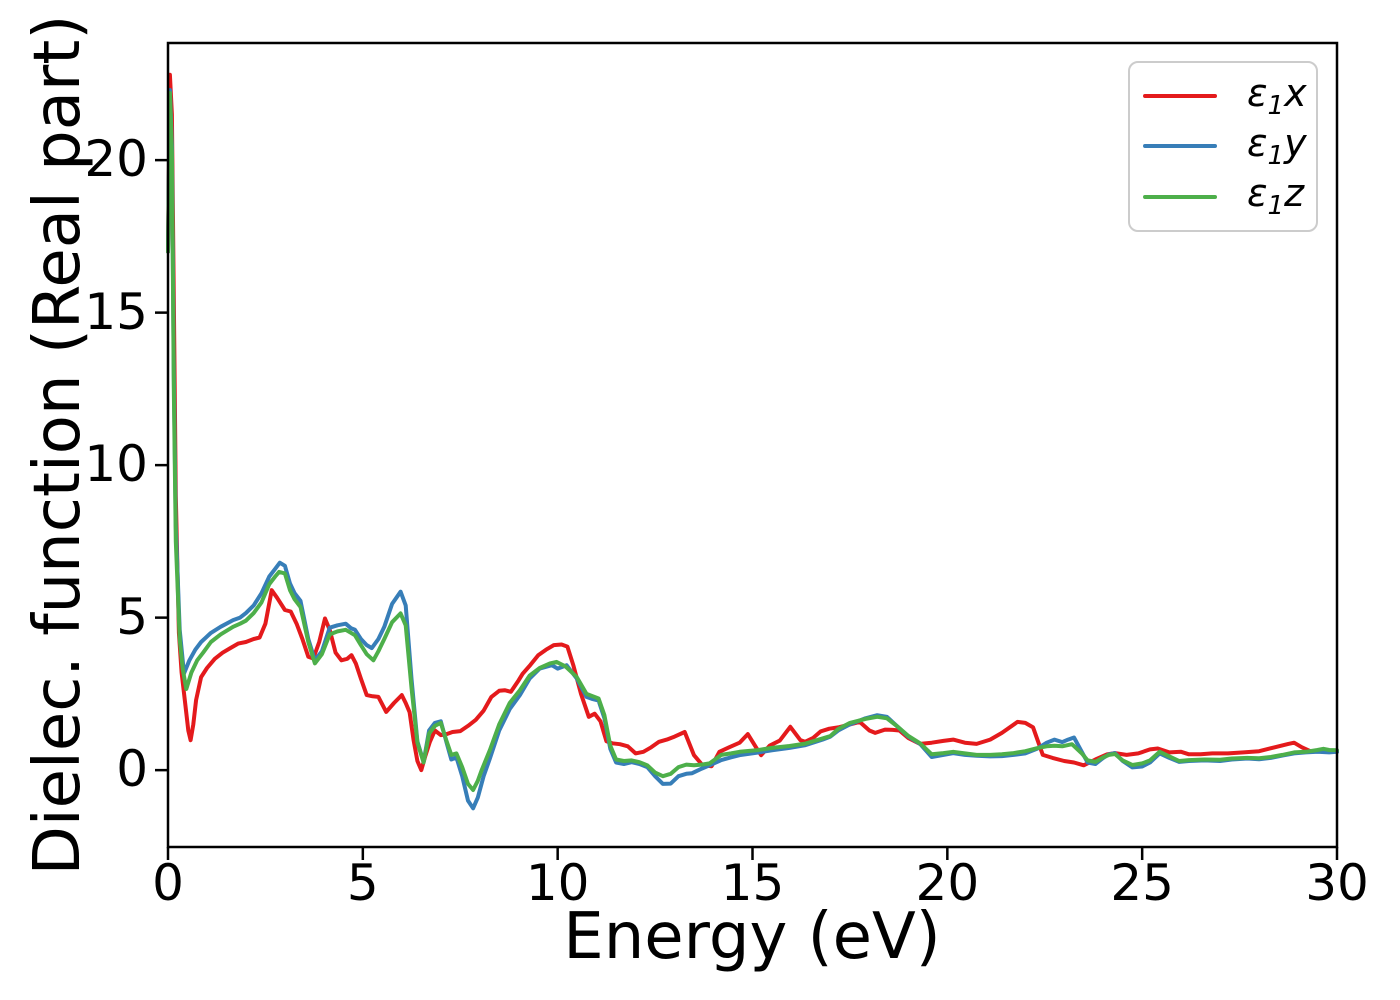 The image size is (1400, 1000). Describe the element at coordinates (947, 883) in the screenshot. I see `x-tick-label: 20` at that location.